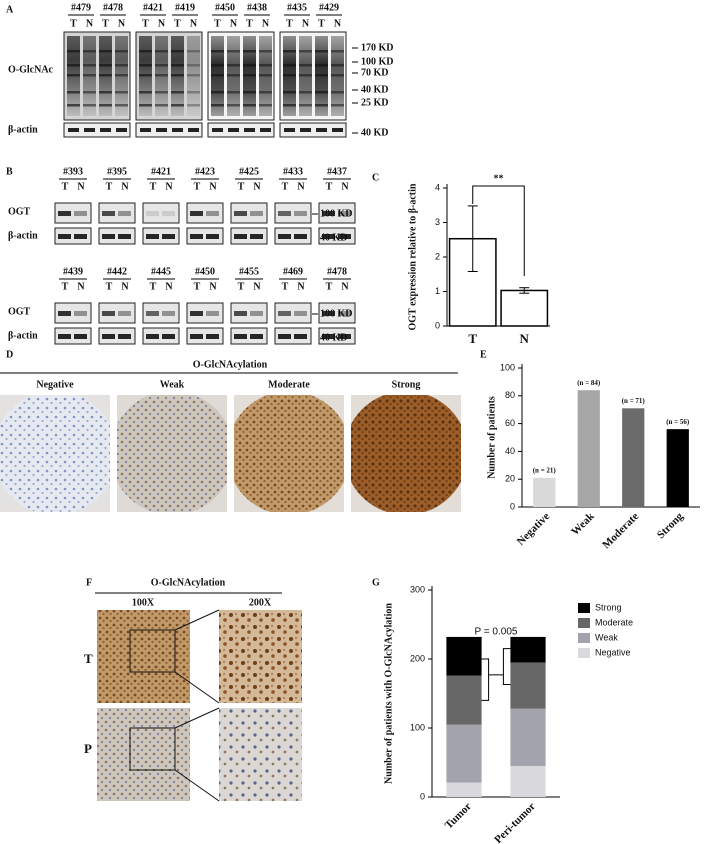 Image resolution: width=709 pixels, height=844 pixels. What do you see at coordinates (377, 61) in the screenshot?
I see `label: 100 KD` at bounding box center [377, 61].